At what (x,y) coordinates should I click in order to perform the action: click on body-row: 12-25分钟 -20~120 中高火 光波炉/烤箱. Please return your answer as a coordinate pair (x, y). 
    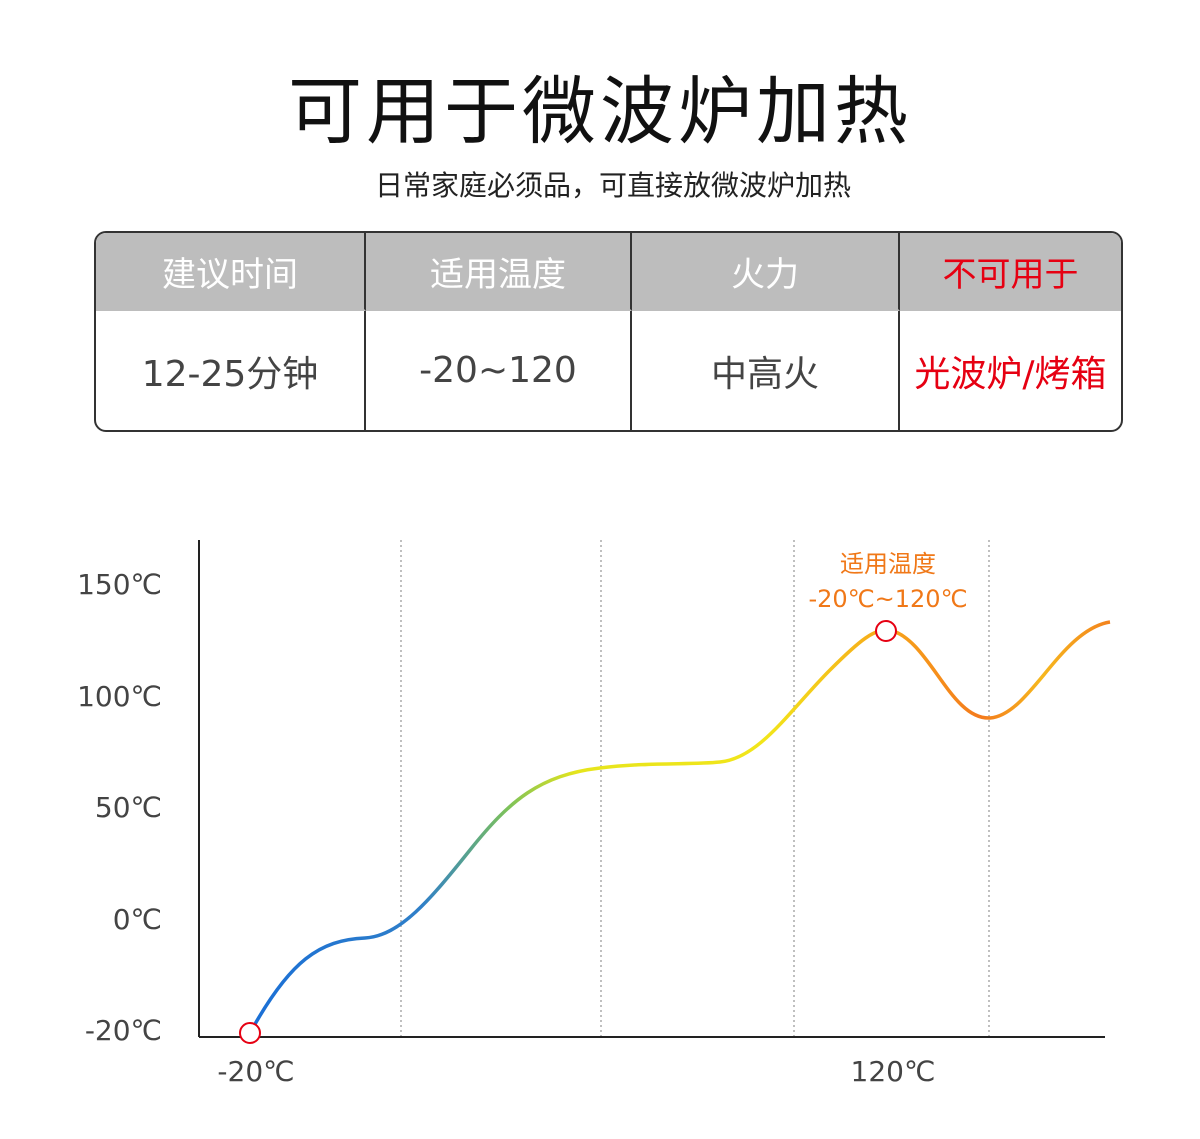
    Looking at the image, I should click on (608, 370).